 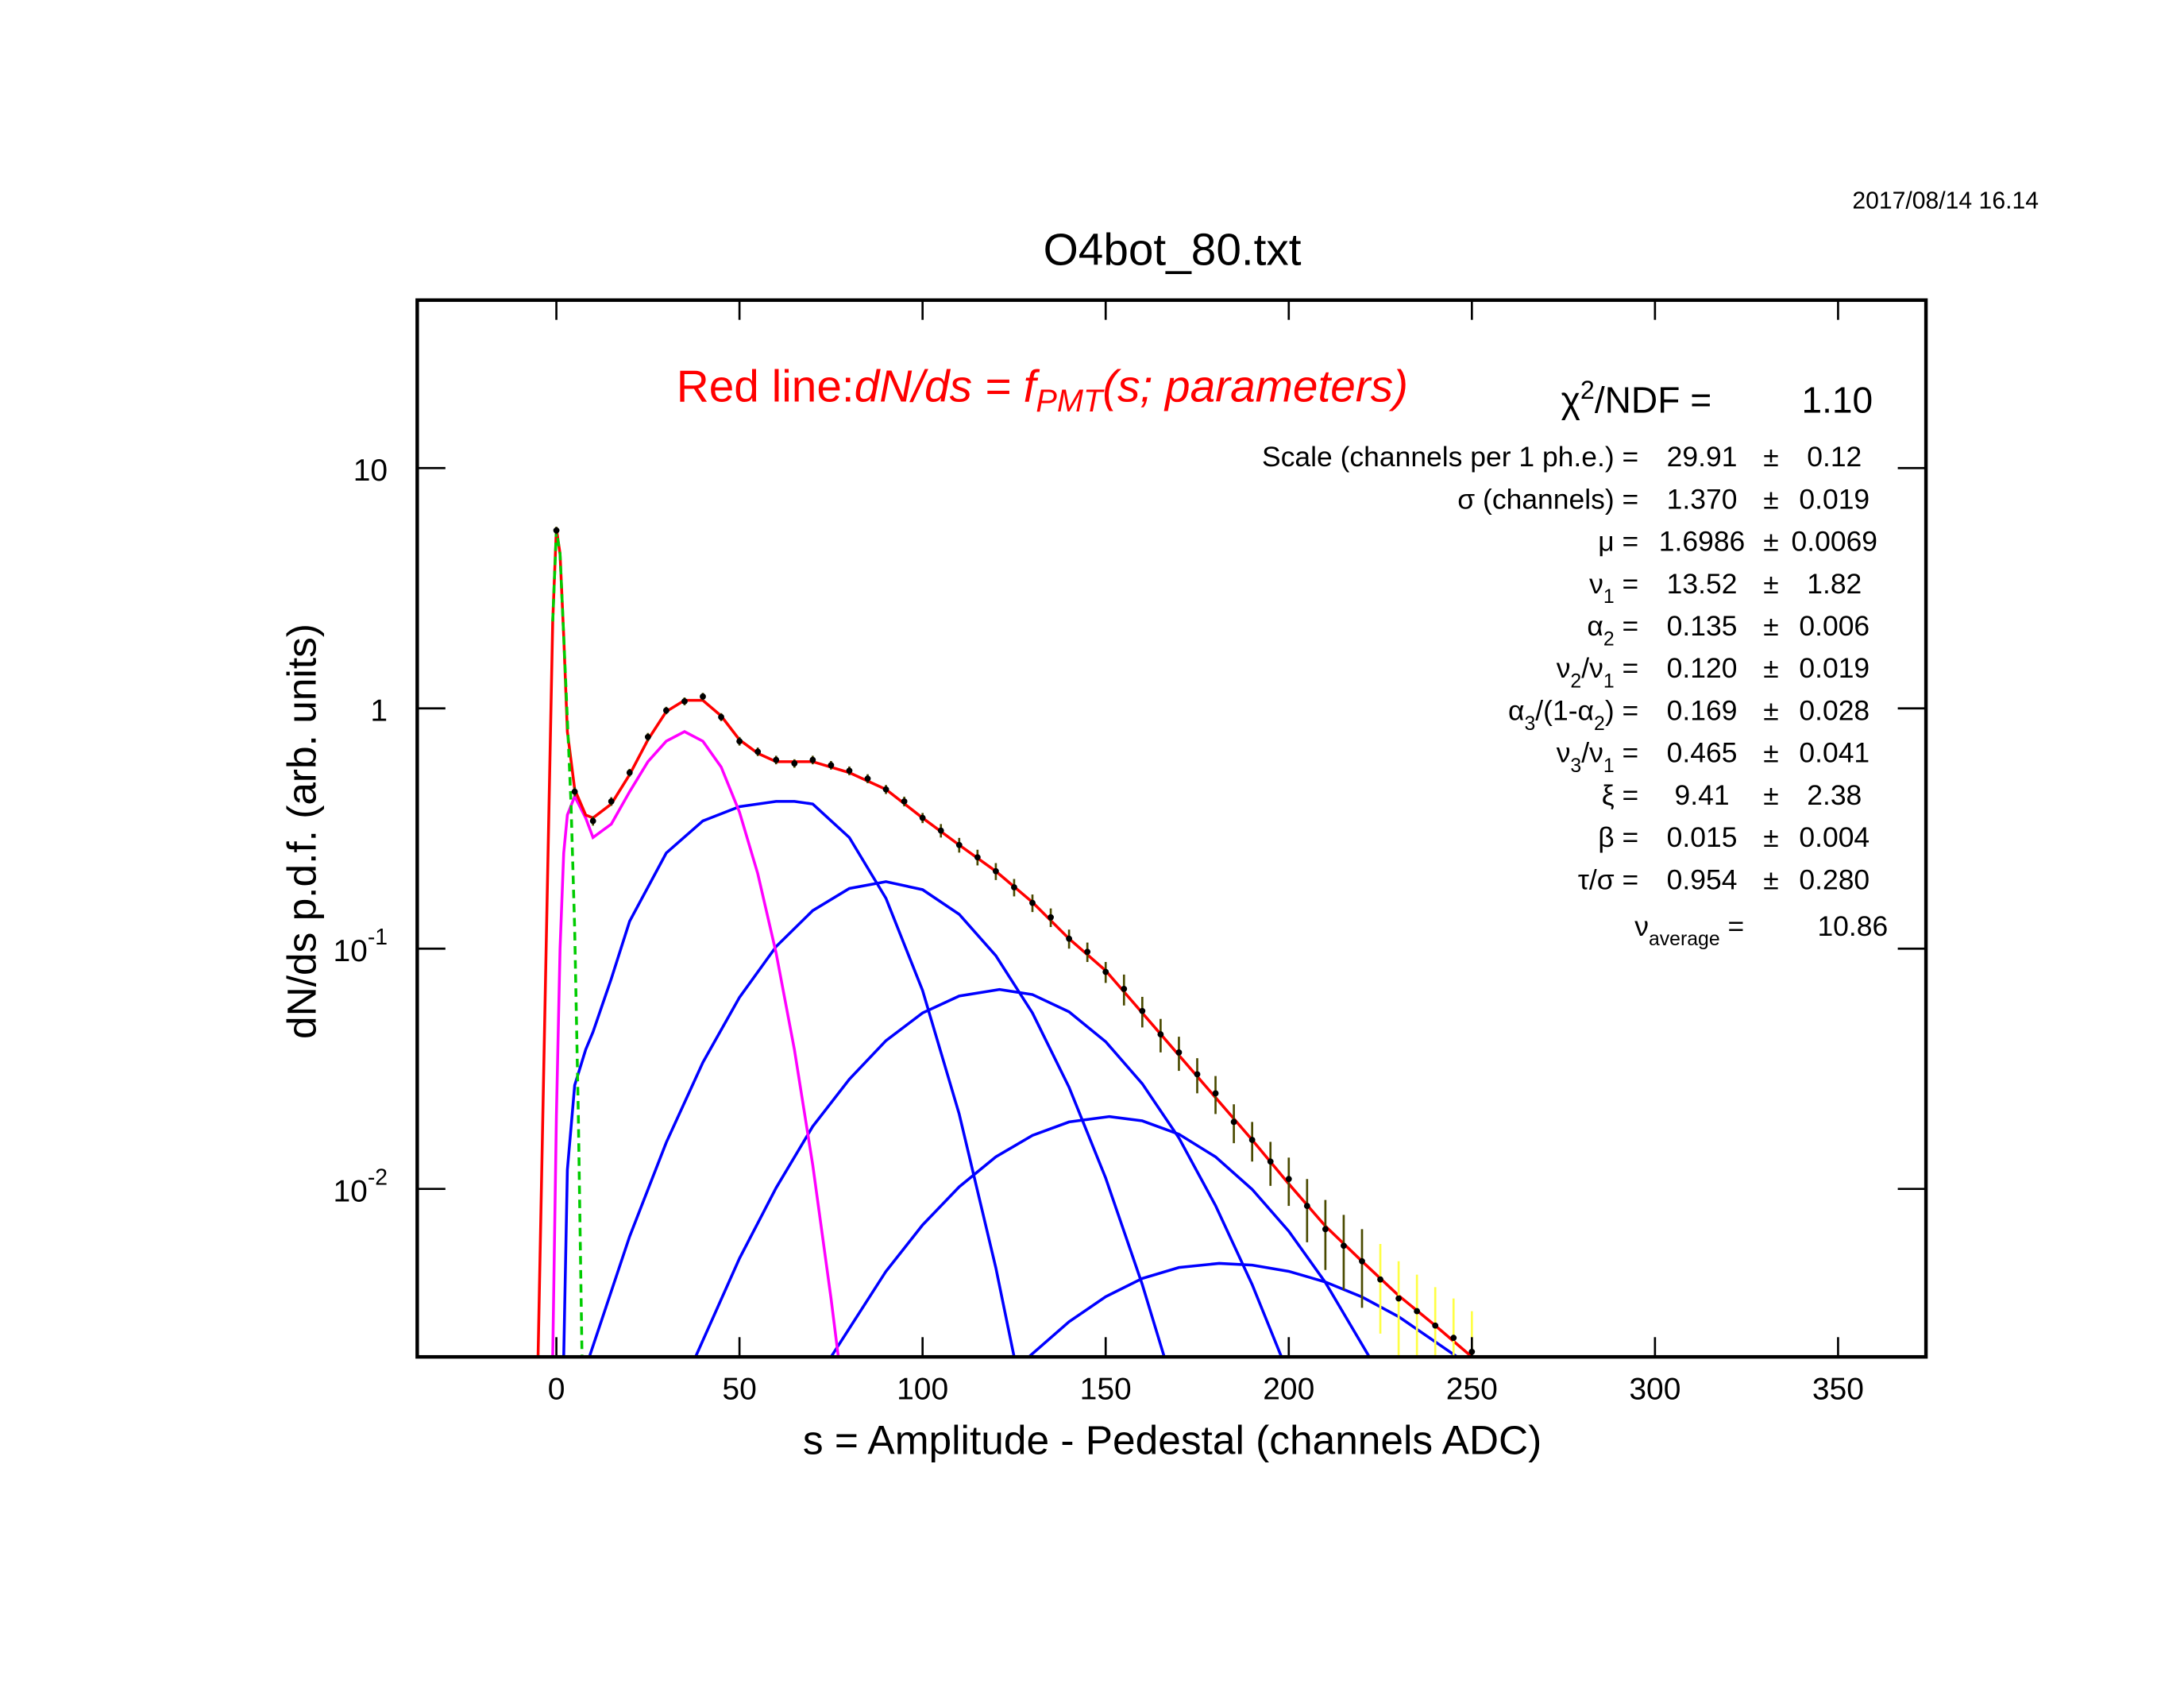 What do you see at coordinates (1835, 542) in the screenshot?
I see `parameter-error: 0.0069` at bounding box center [1835, 542].